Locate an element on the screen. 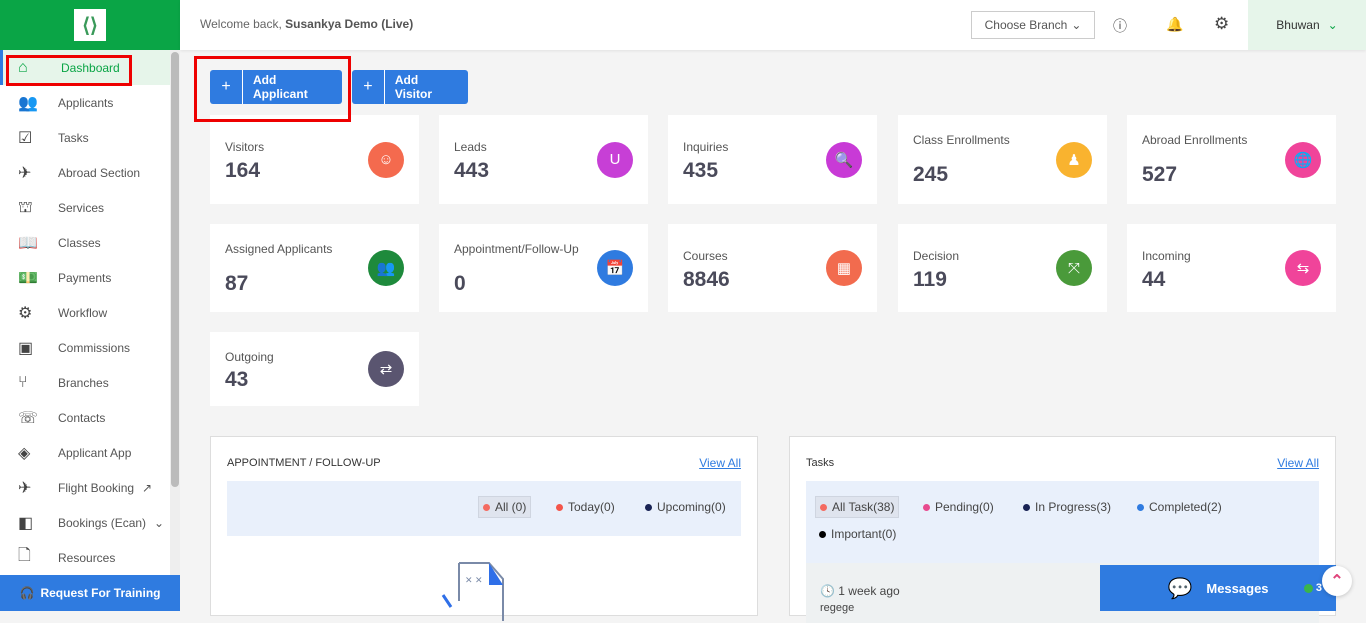 This screenshot has width=1366, height=623. course-board-icon: ▦ is located at coordinates (844, 268).